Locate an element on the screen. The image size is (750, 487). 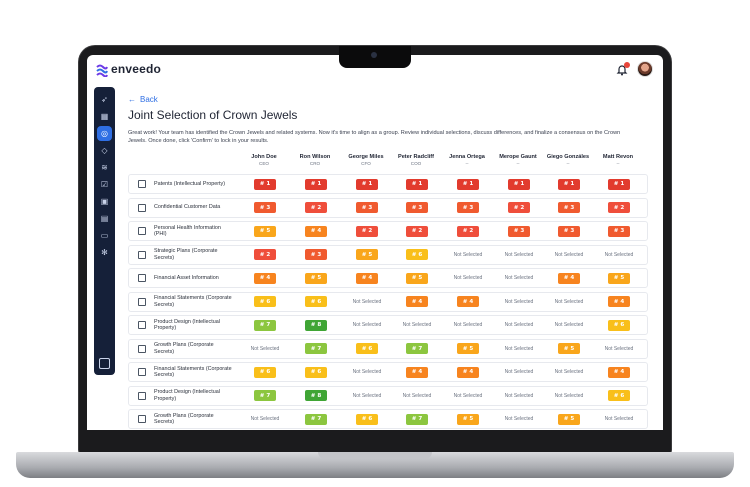
check-square-icon: ☑ is located at coordinates (104, 184).